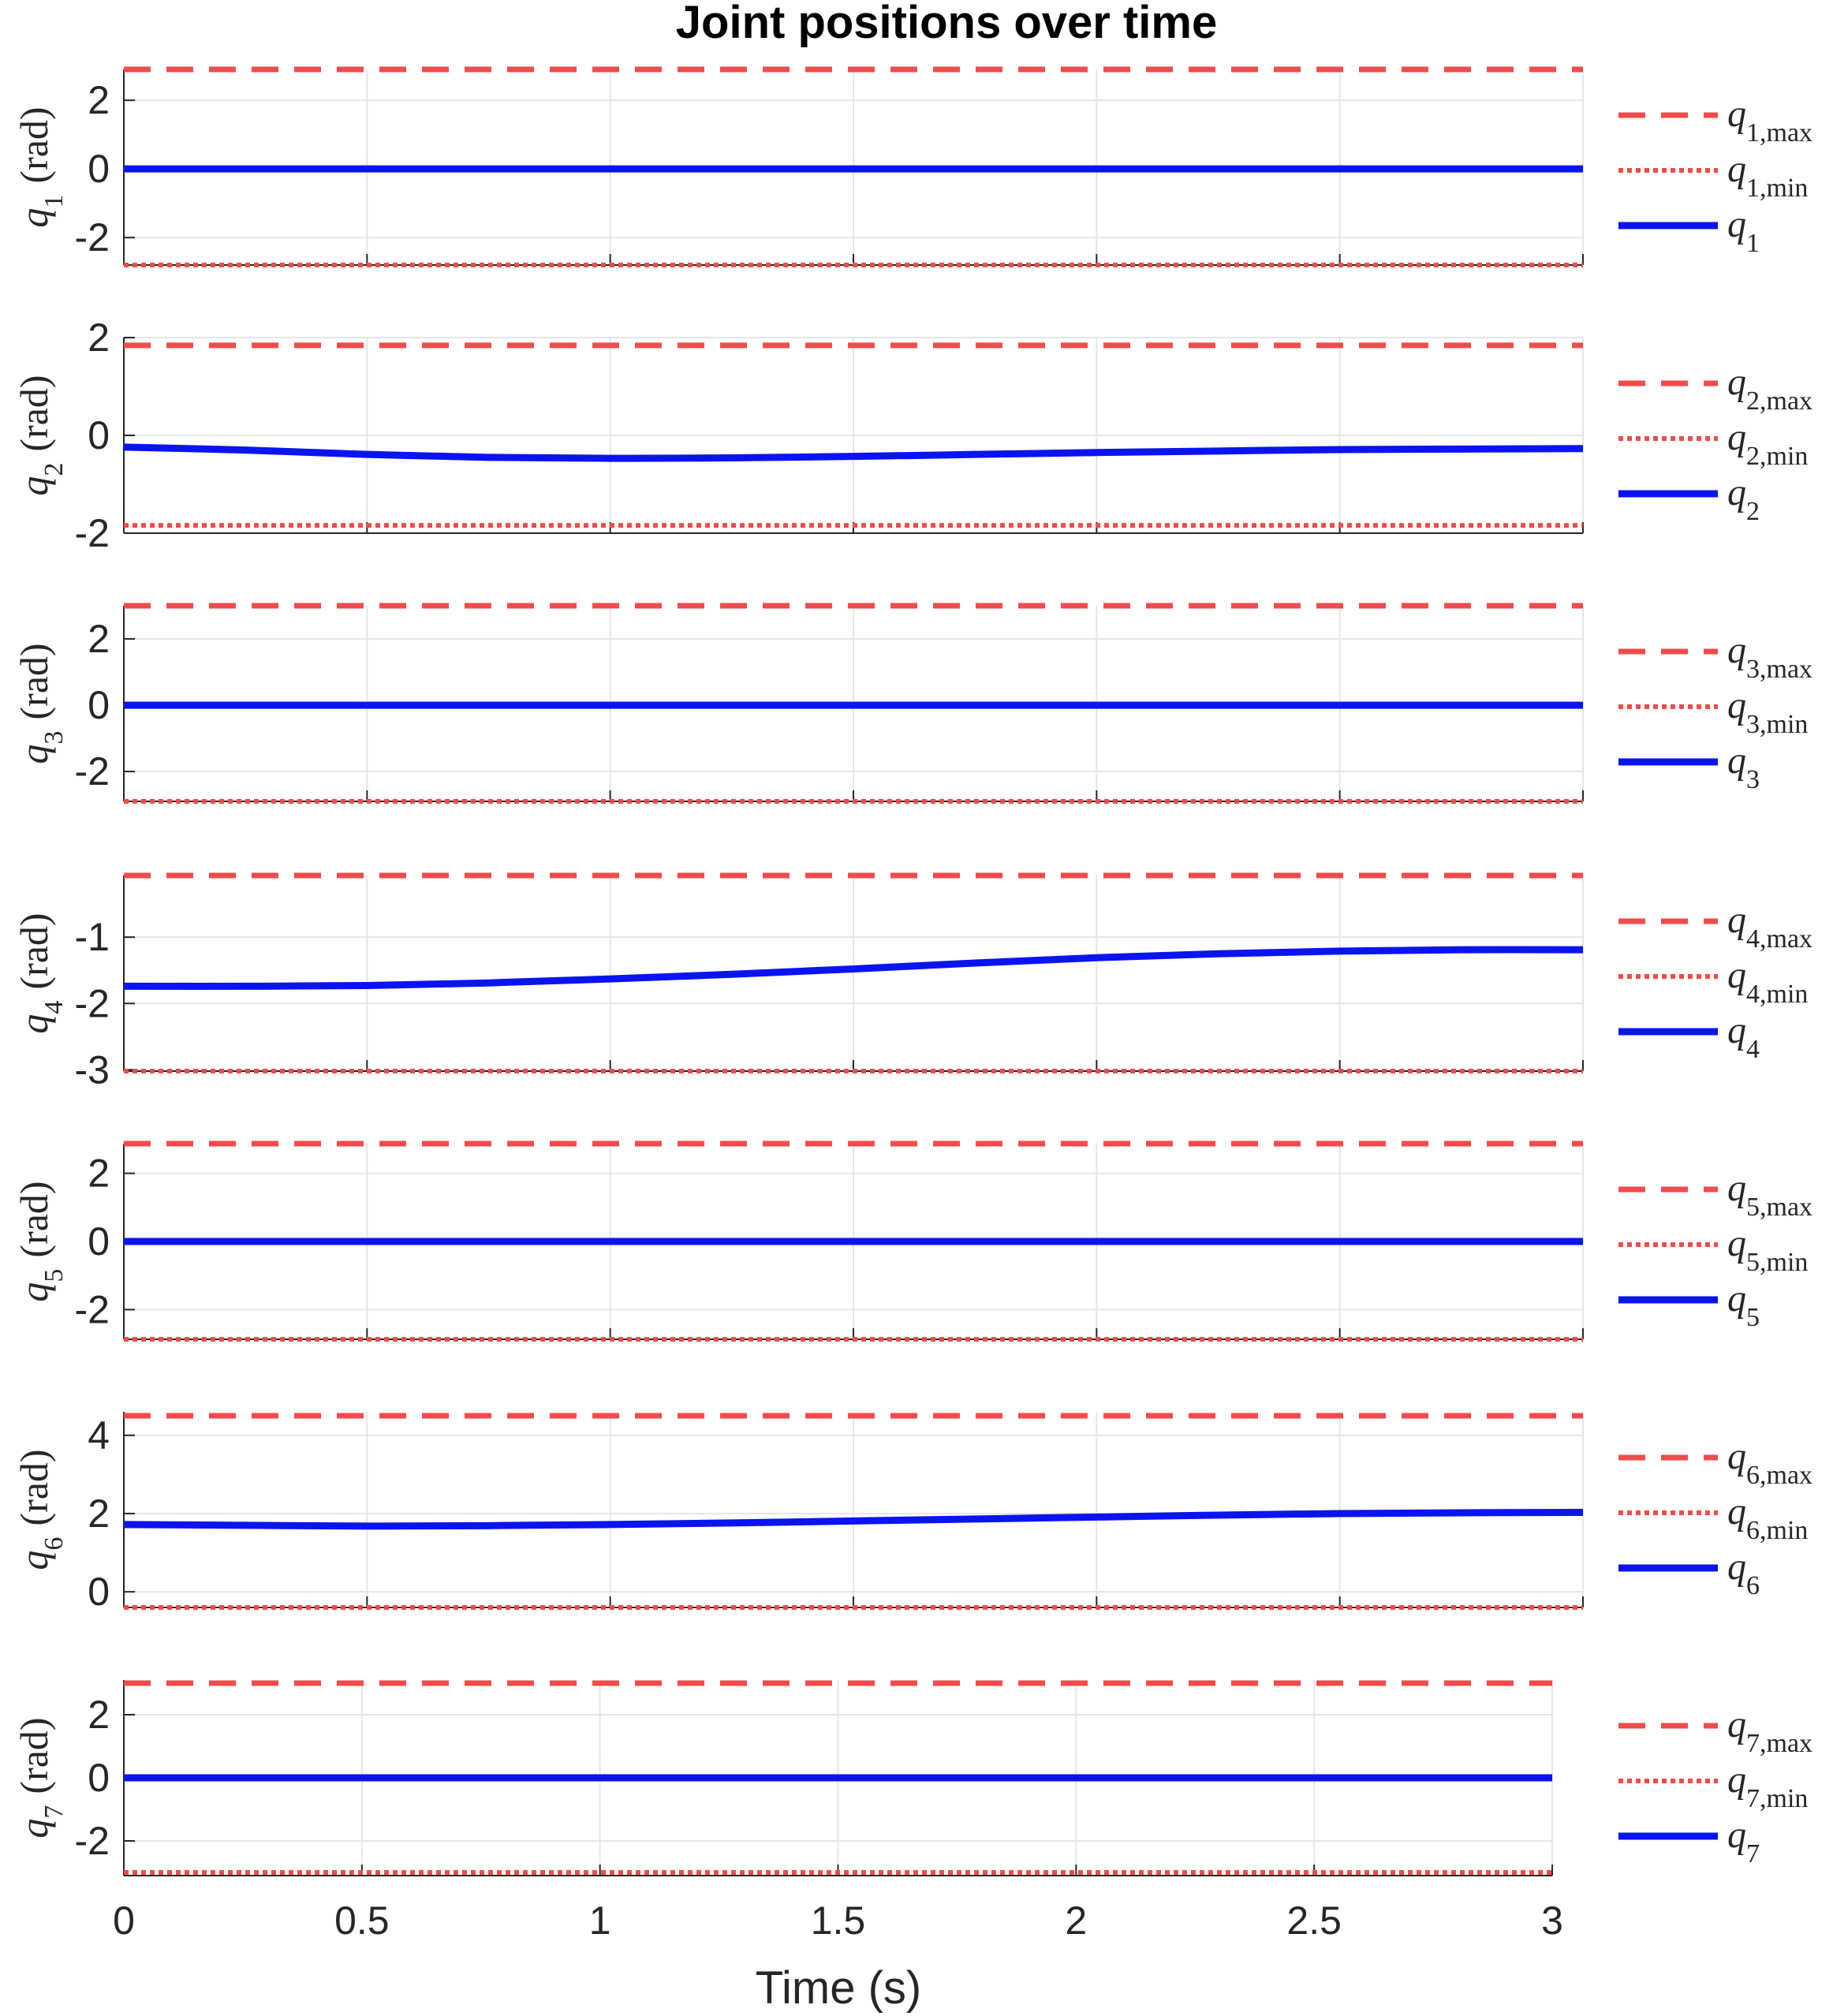 The width and height of the screenshot is (1833, 2016). Describe the element at coordinates (41, 435) in the screenshot. I see `y-axis-label: q2 (rad)` at that location.